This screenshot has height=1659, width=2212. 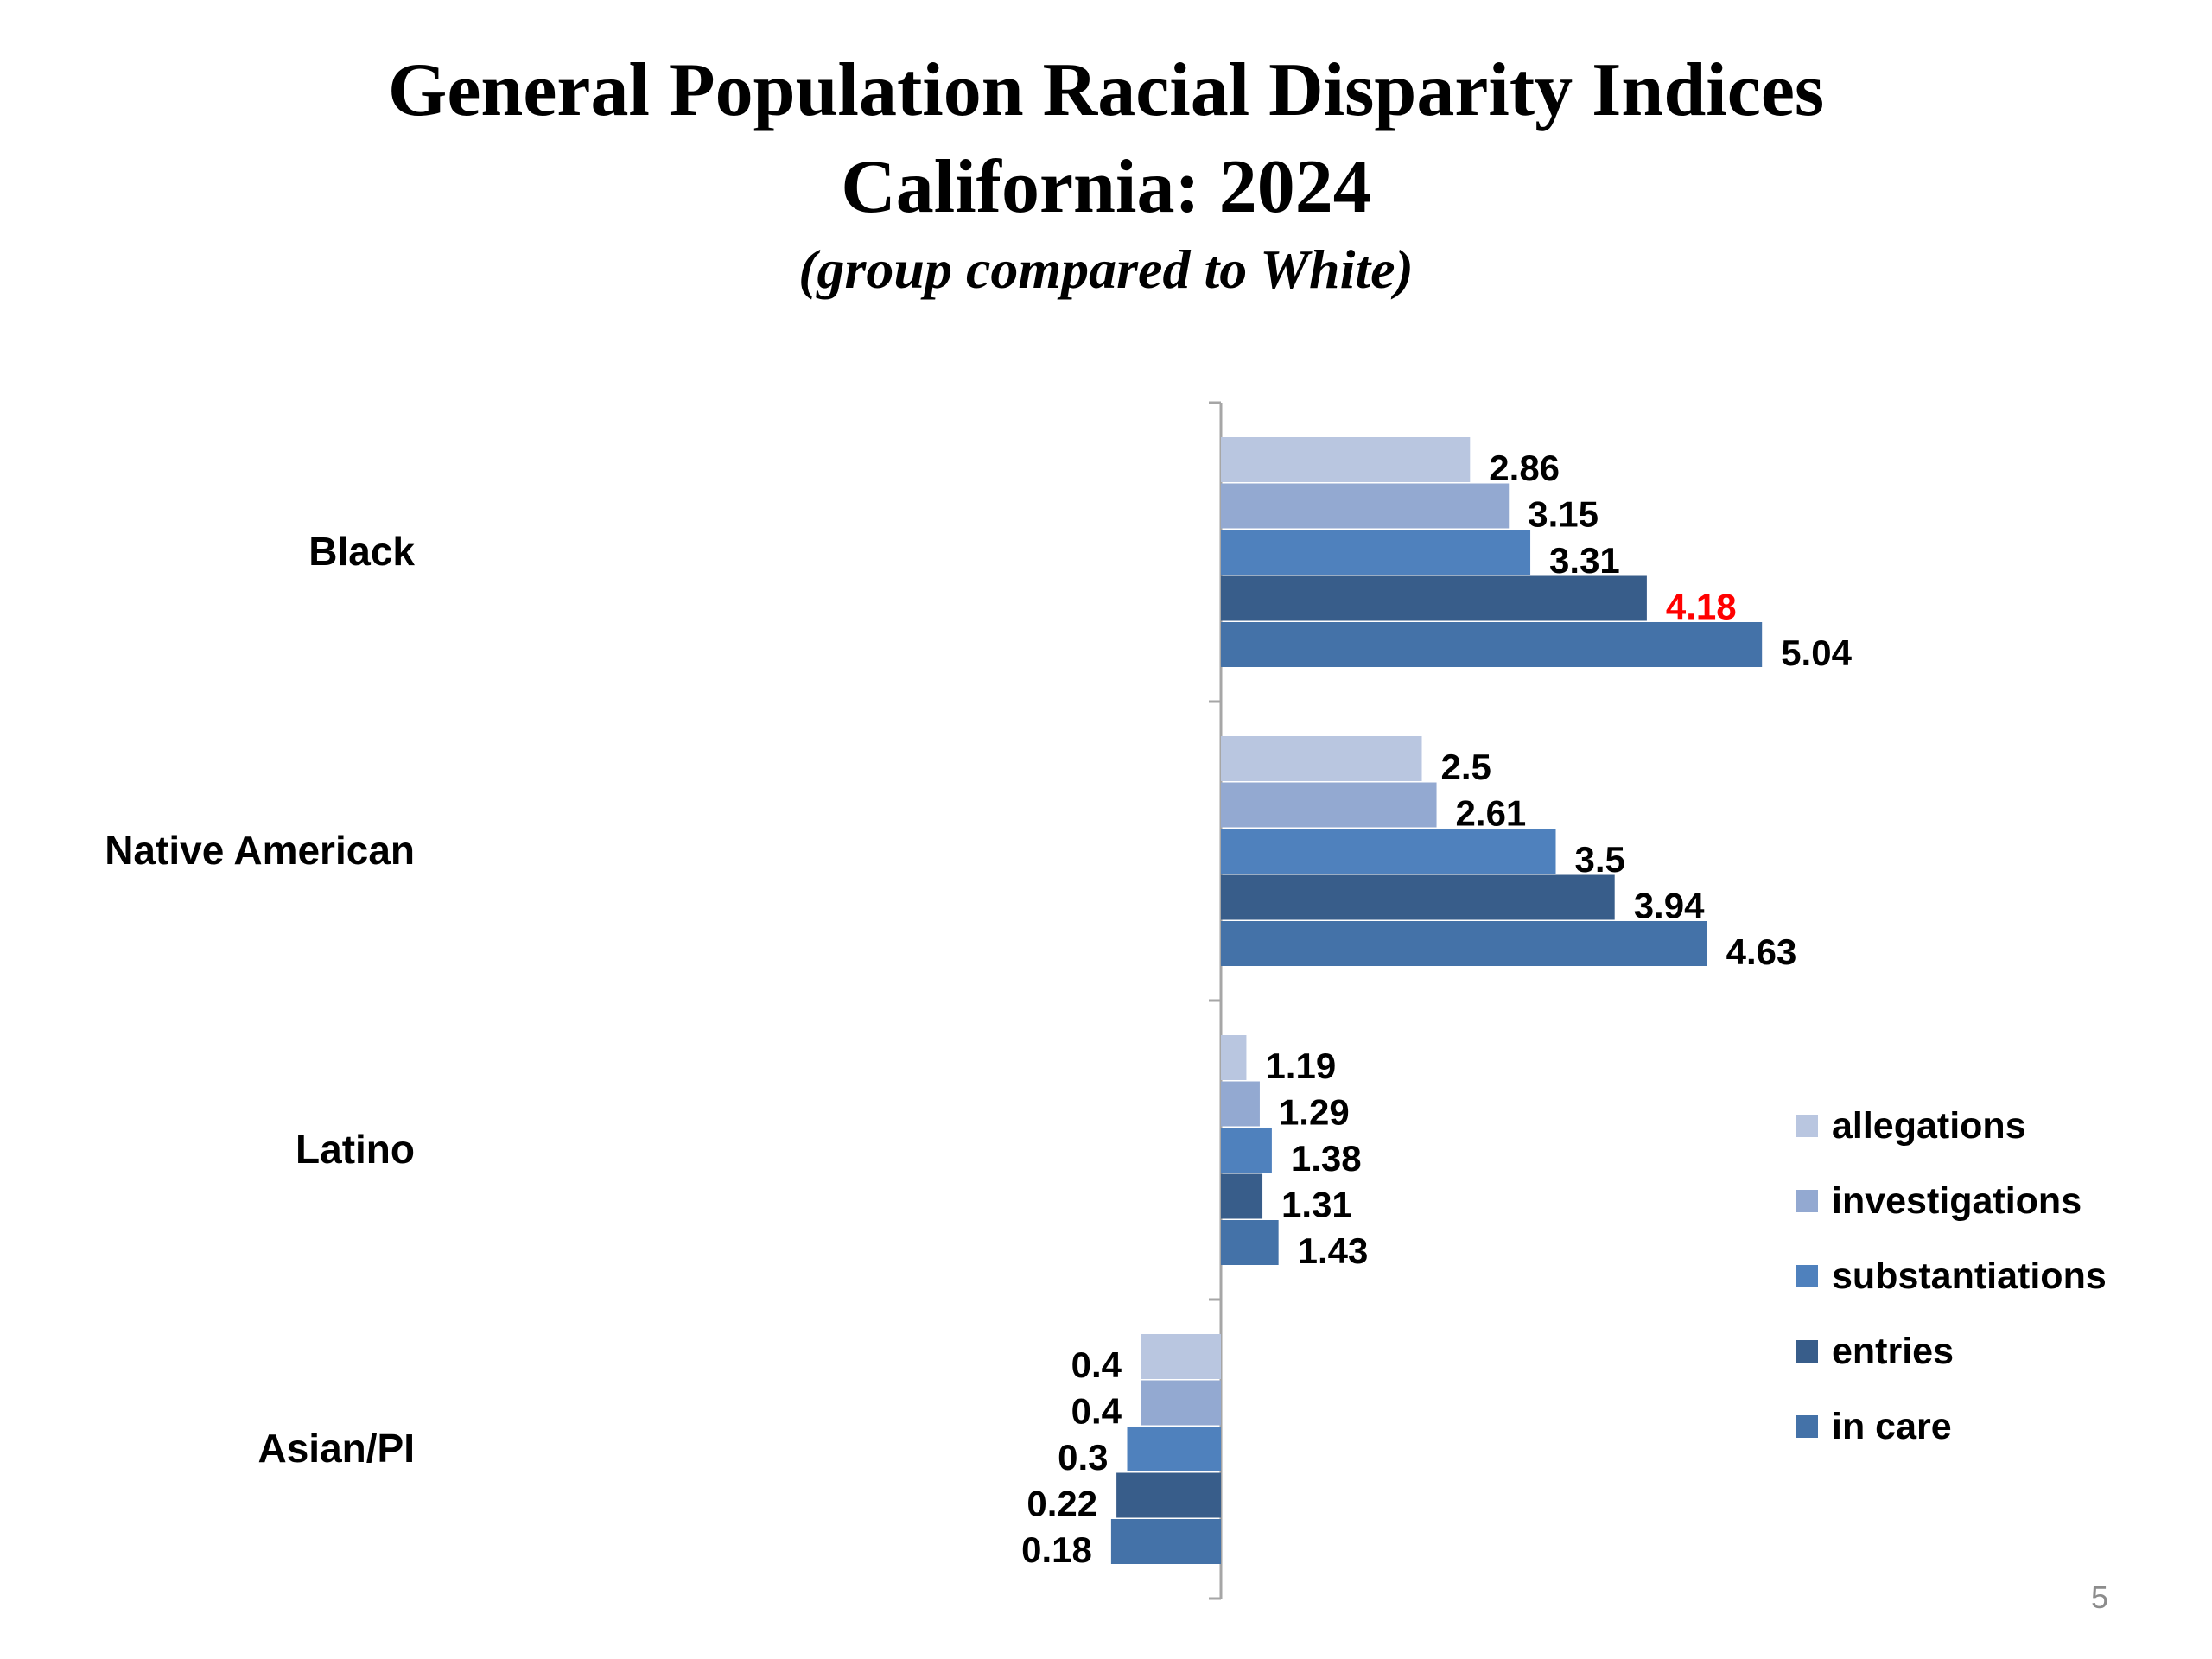 What do you see at coordinates (1316, 1205) in the screenshot?
I see `value-label: 1.31` at bounding box center [1316, 1205].